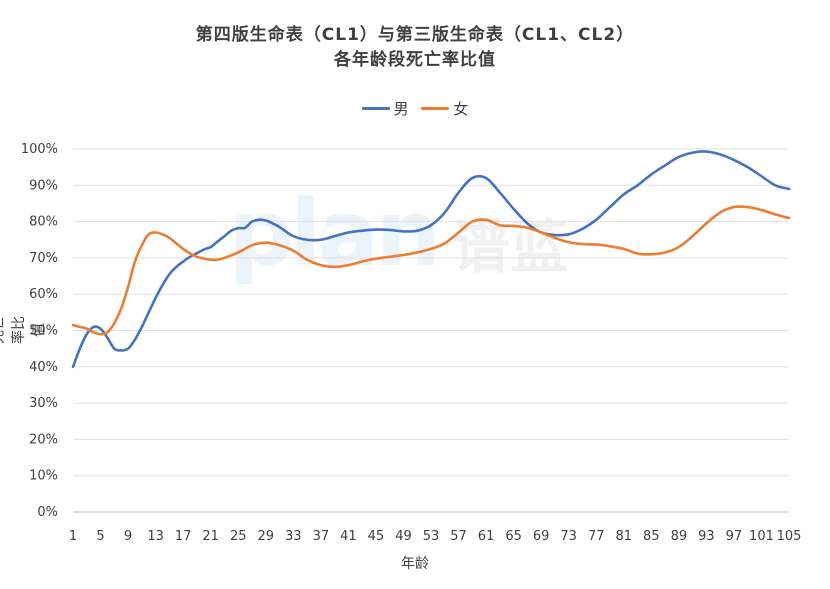  I want to click on x-tick-label: 1, so click(73, 536).